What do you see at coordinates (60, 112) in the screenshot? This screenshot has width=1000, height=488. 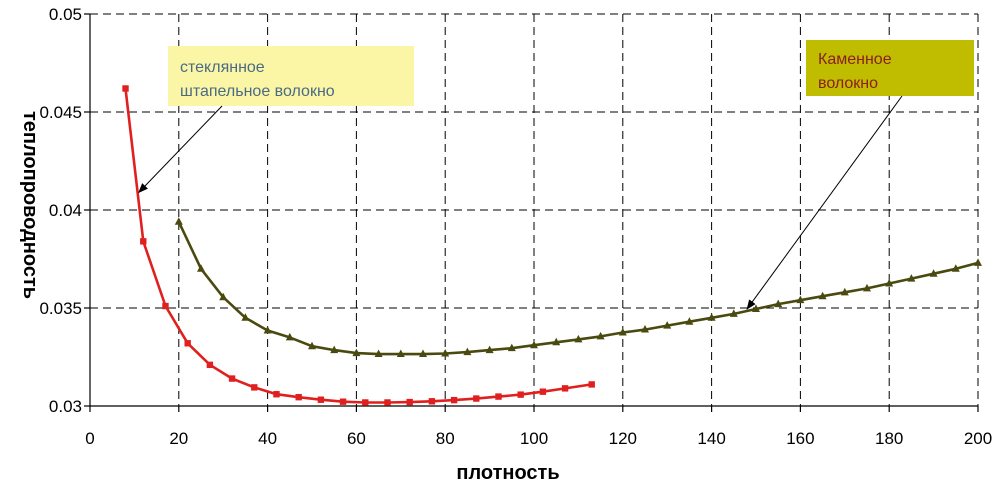 I see `y-tick-label: 0.045` at bounding box center [60, 112].